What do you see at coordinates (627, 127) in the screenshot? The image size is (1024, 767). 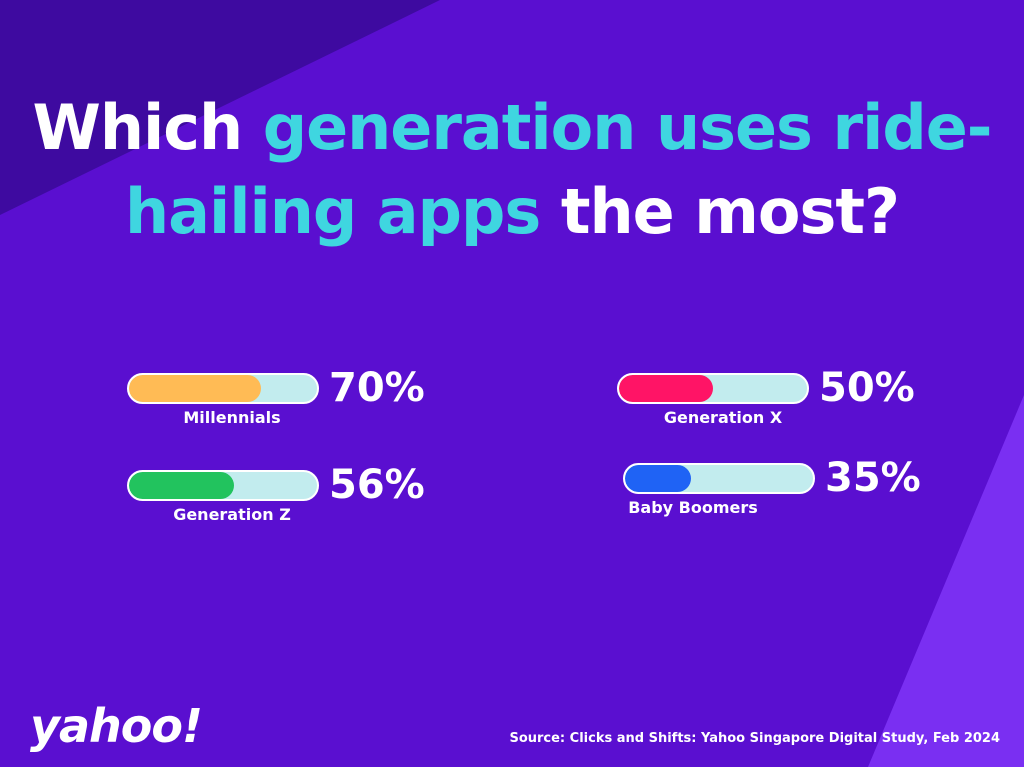 I see `title-part-2: generation uses ride-` at bounding box center [627, 127].